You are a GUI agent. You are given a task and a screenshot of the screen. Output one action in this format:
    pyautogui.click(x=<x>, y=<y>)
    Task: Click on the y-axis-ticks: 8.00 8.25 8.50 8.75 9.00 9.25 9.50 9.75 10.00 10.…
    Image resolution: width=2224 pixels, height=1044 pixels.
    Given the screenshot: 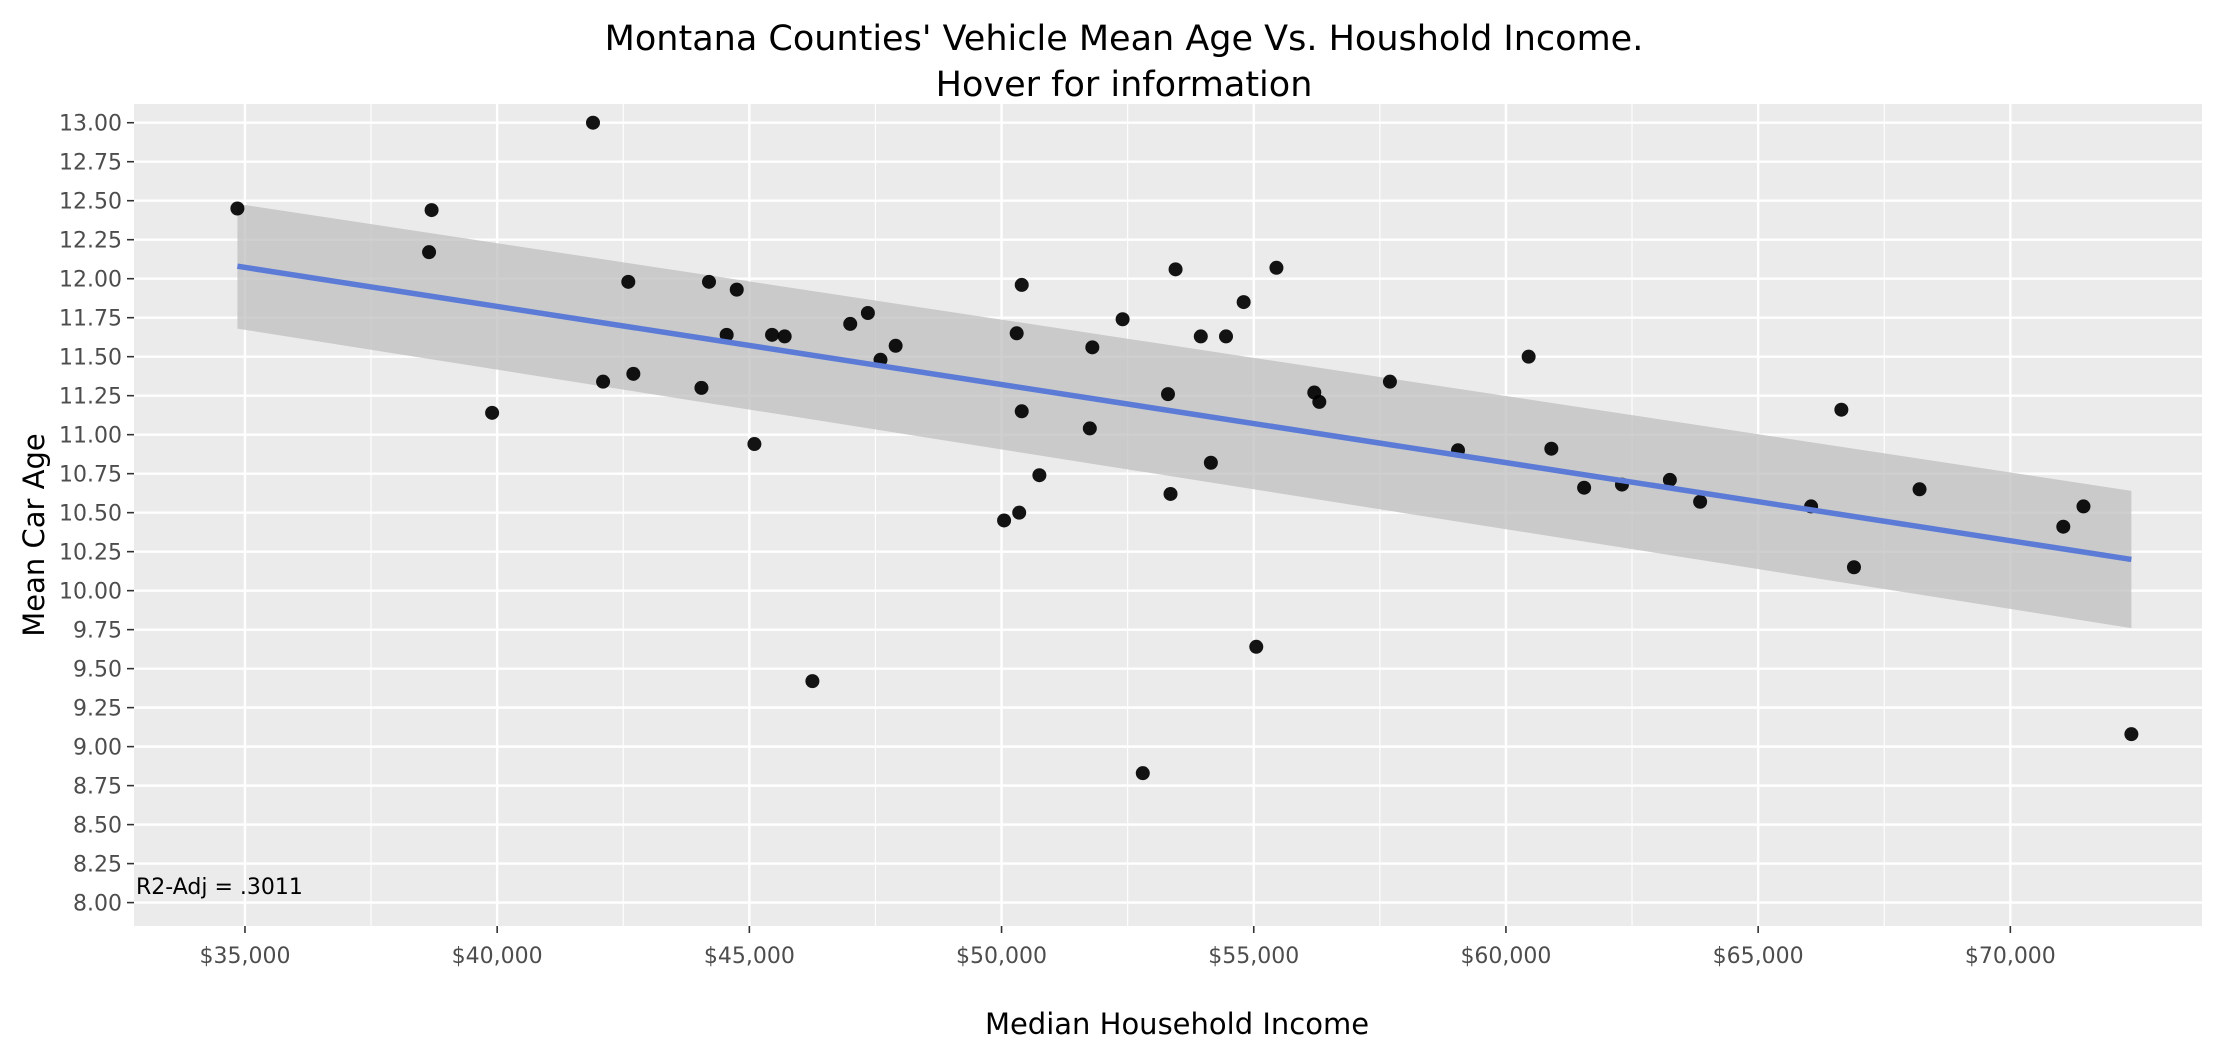 What is the action you would take?
    pyautogui.click(x=96, y=514)
    